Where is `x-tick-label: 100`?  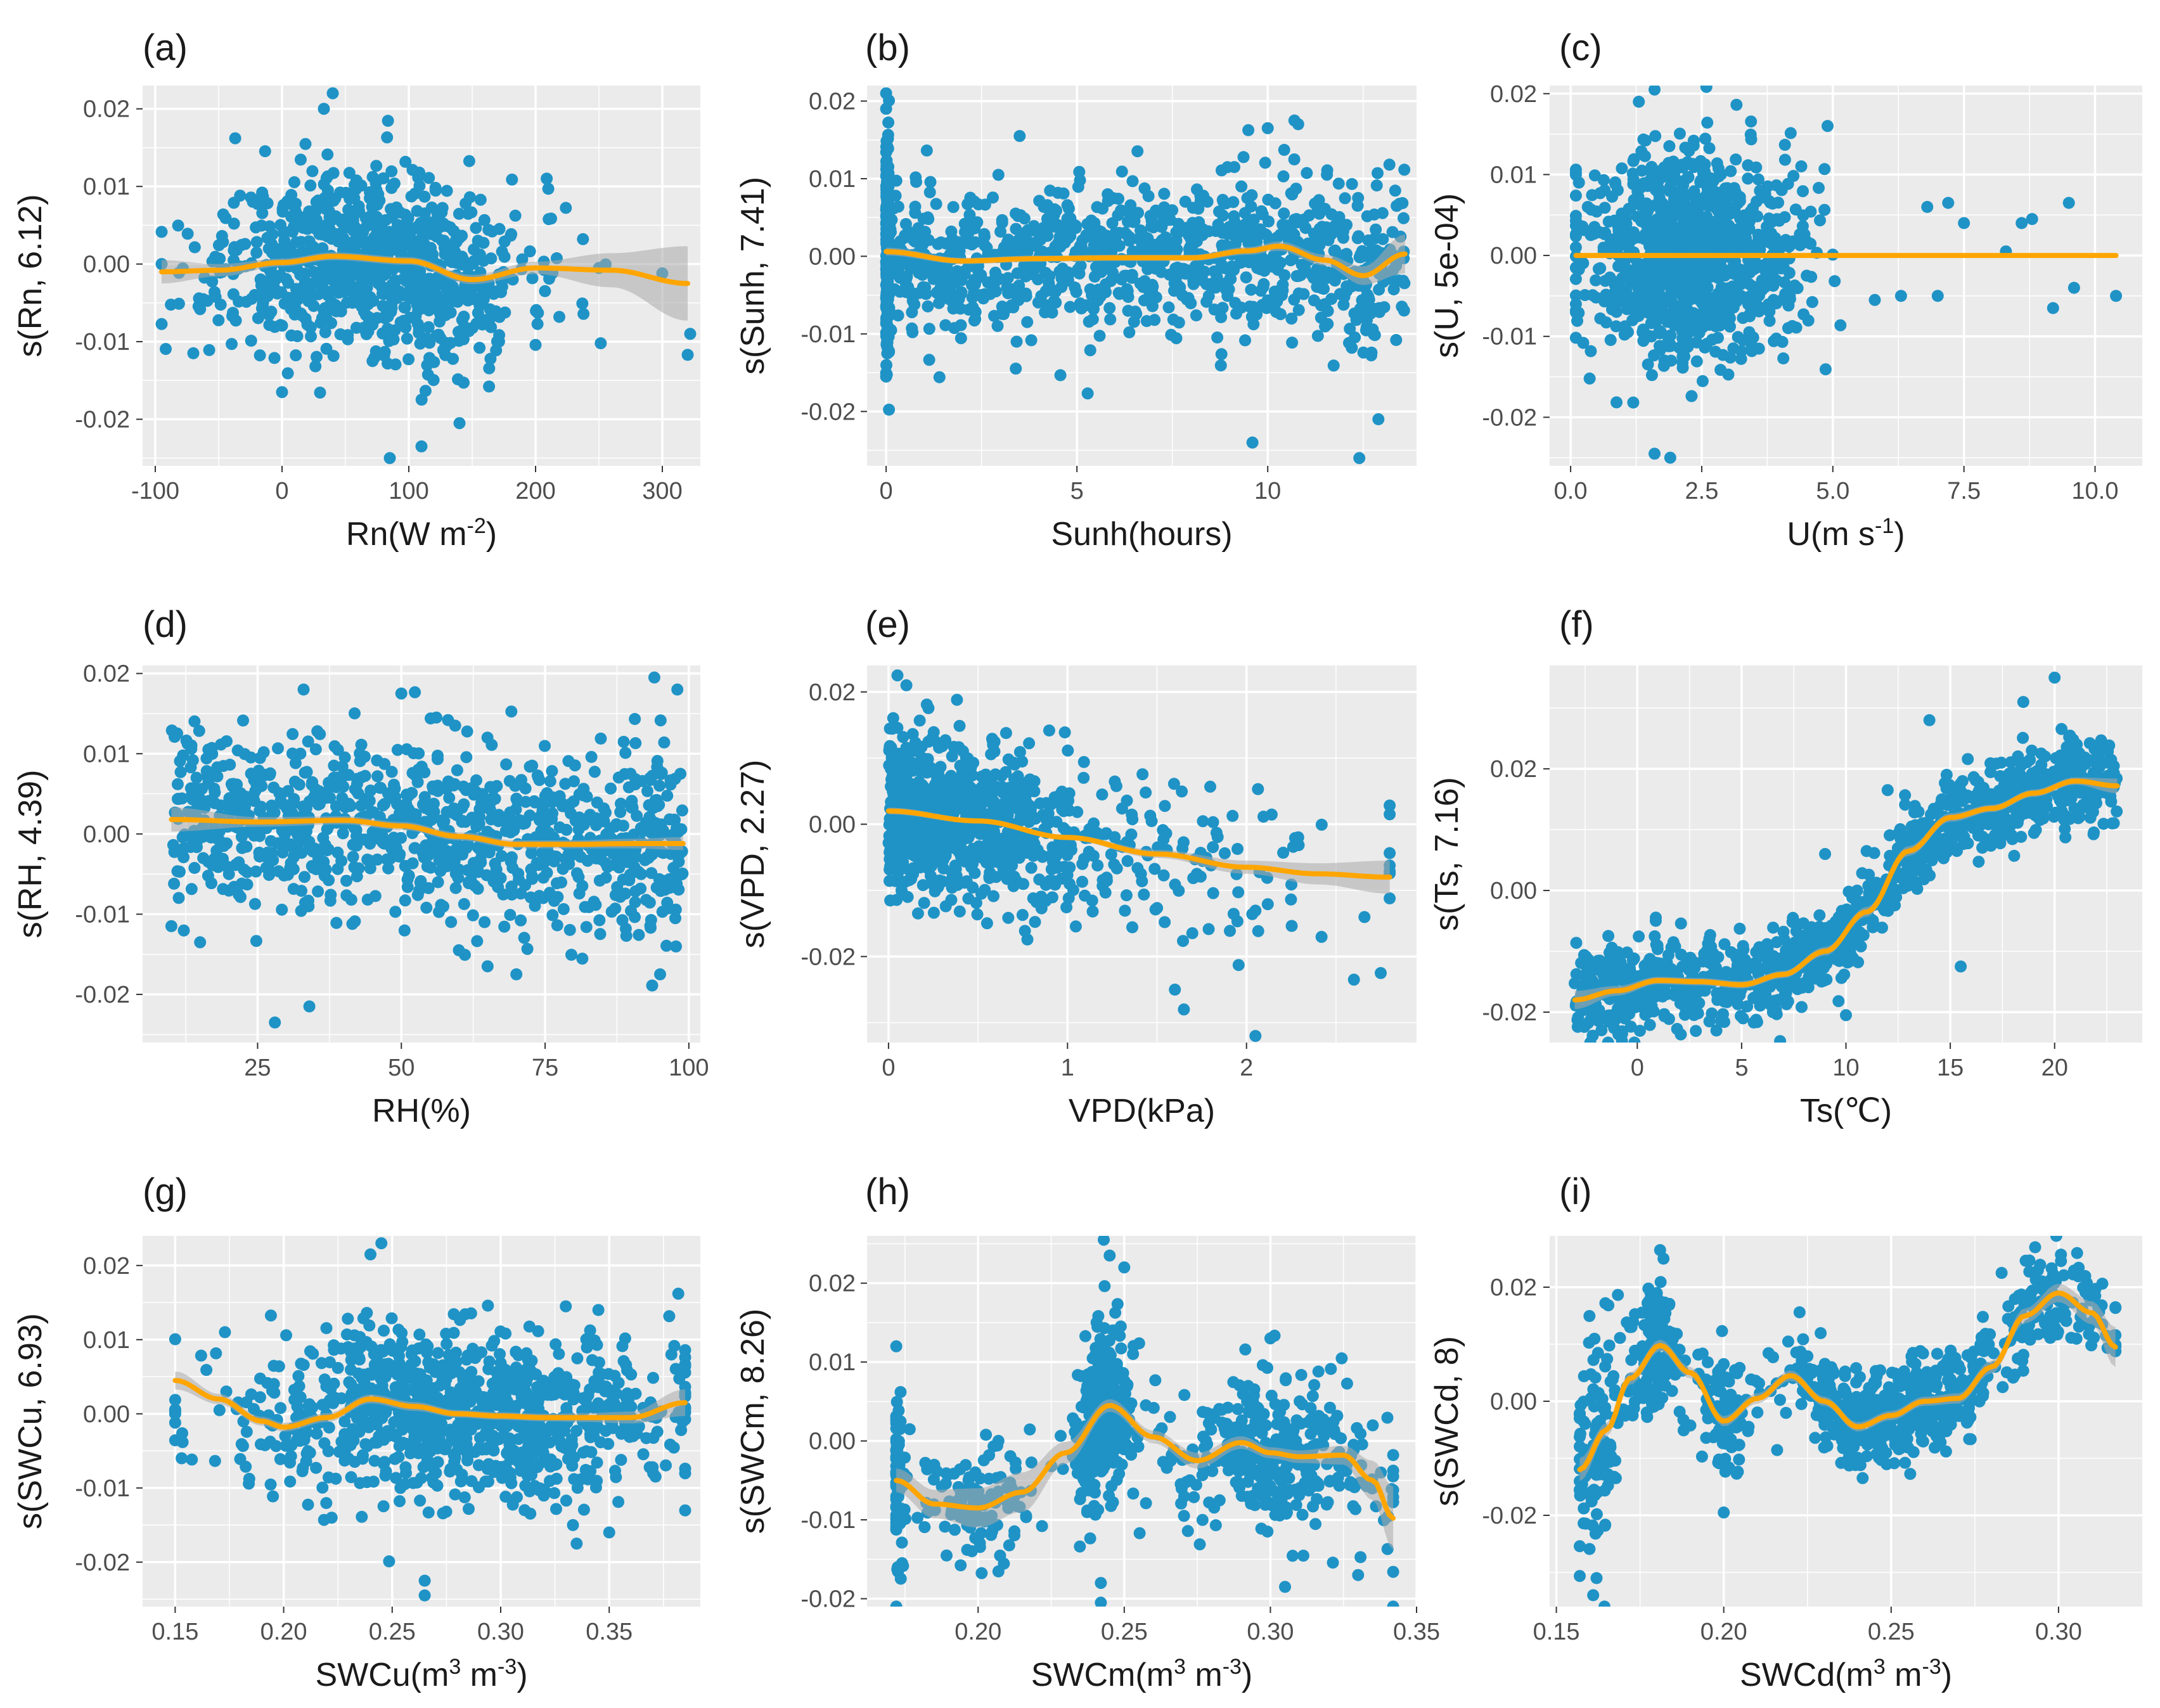
x-tick-label: 100 is located at coordinates (689, 1068).